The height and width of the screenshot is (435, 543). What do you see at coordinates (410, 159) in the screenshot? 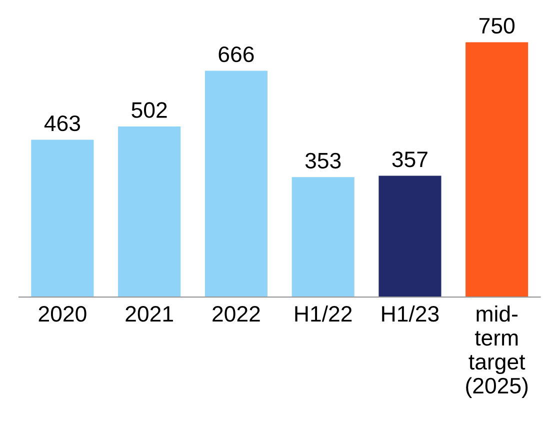
I see `data-label: 357` at bounding box center [410, 159].